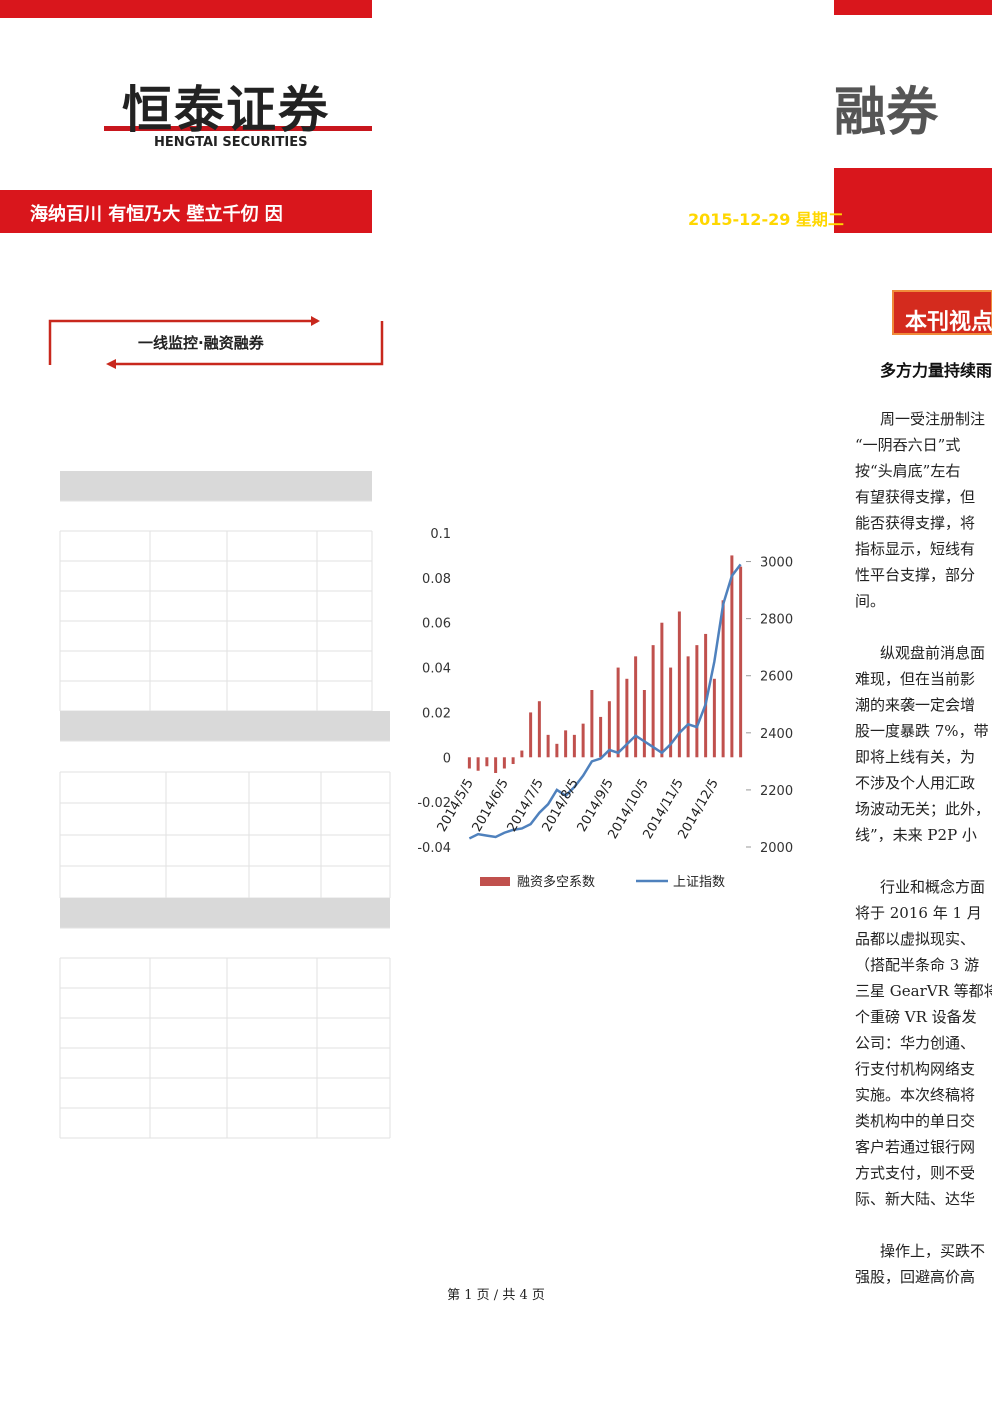  What do you see at coordinates (201, 343) in the screenshot?
I see `section-label: 一线监控·融资融券` at bounding box center [201, 343].